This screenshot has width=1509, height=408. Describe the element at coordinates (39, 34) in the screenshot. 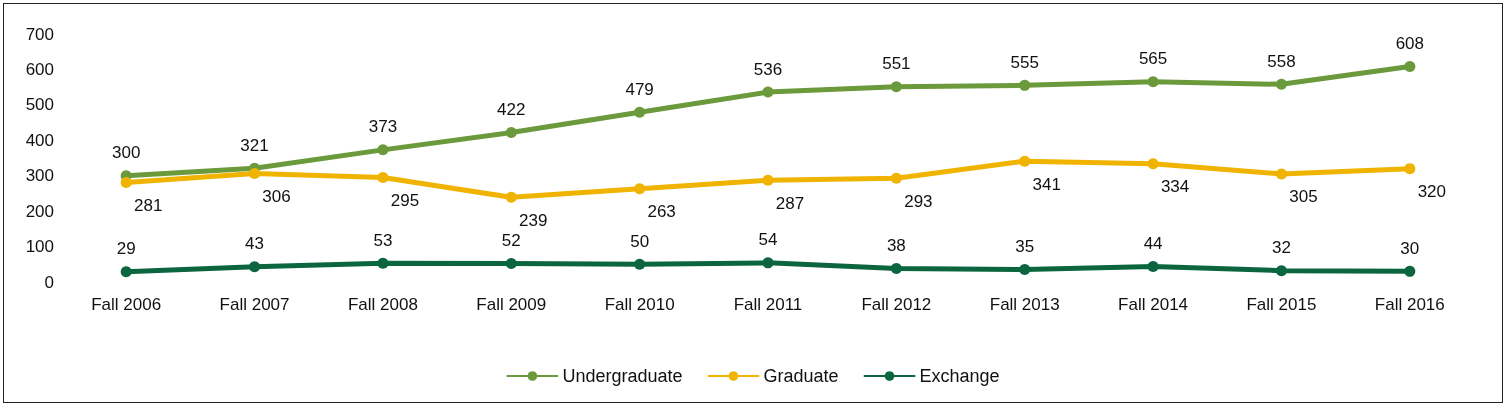

I see `y-tick-label: 700` at that location.